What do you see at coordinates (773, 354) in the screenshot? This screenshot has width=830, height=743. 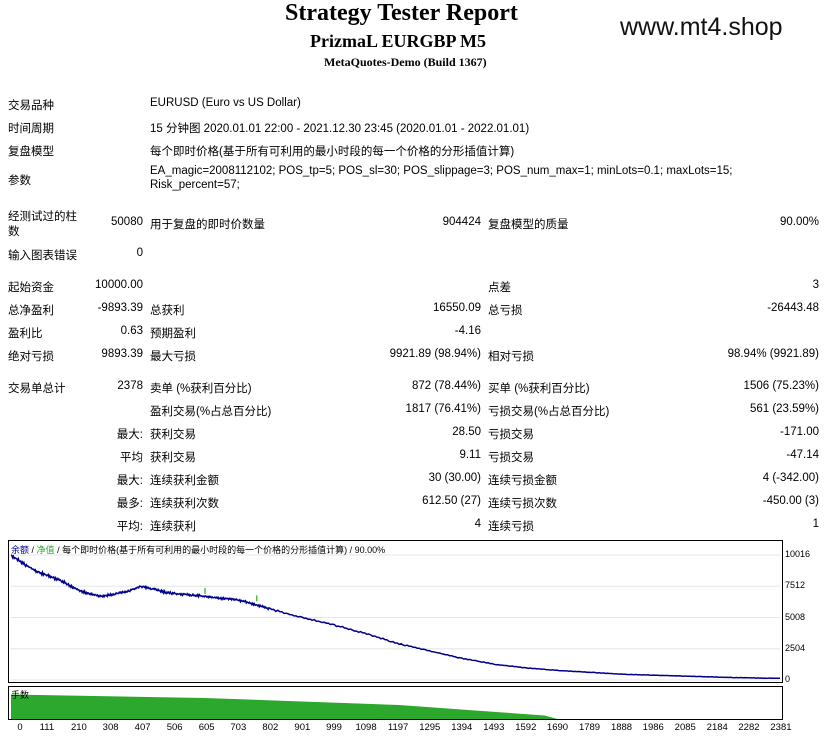 I see `relative-drawdown-value: 98.94% (9921.89)` at bounding box center [773, 354].